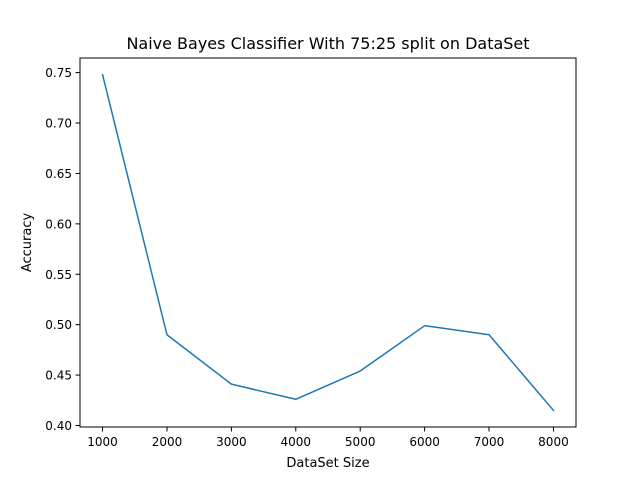 The image size is (640, 480). Describe the element at coordinates (489, 442) in the screenshot. I see `x-tick-label: 7000` at that location.